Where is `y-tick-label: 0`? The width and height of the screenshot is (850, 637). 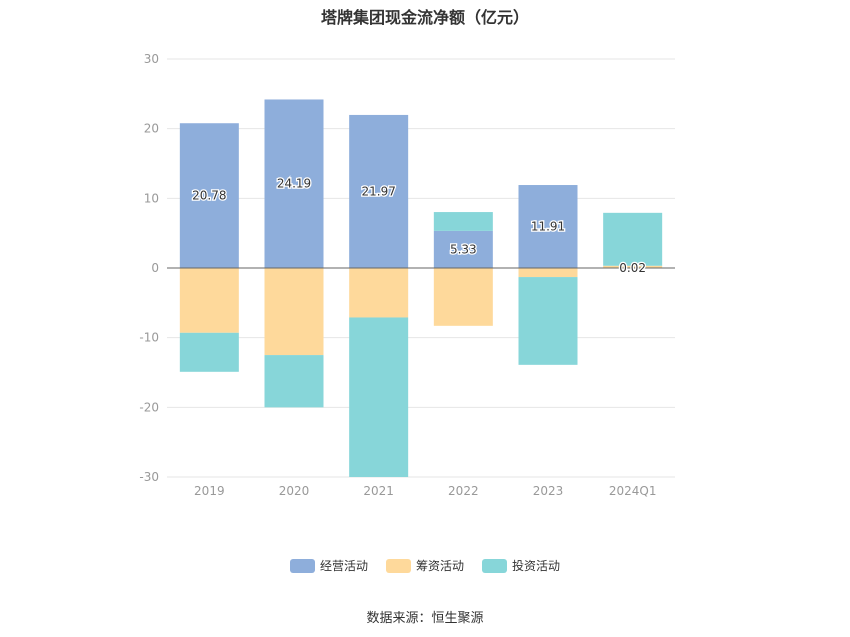 y-tick-label: 0 is located at coordinates (155, 268).